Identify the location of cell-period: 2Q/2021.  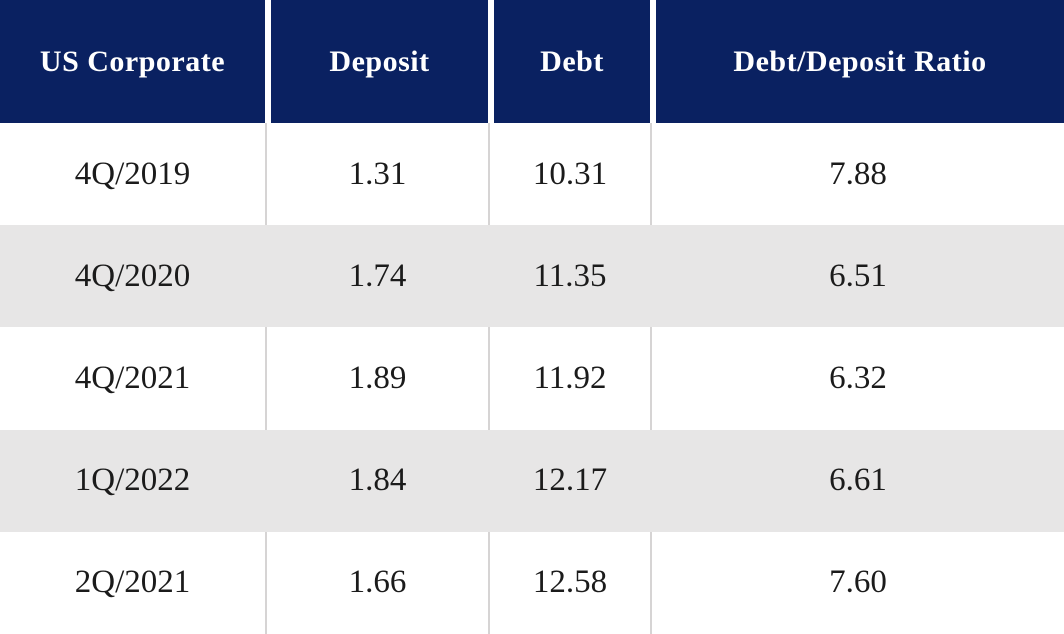
(132, 582).